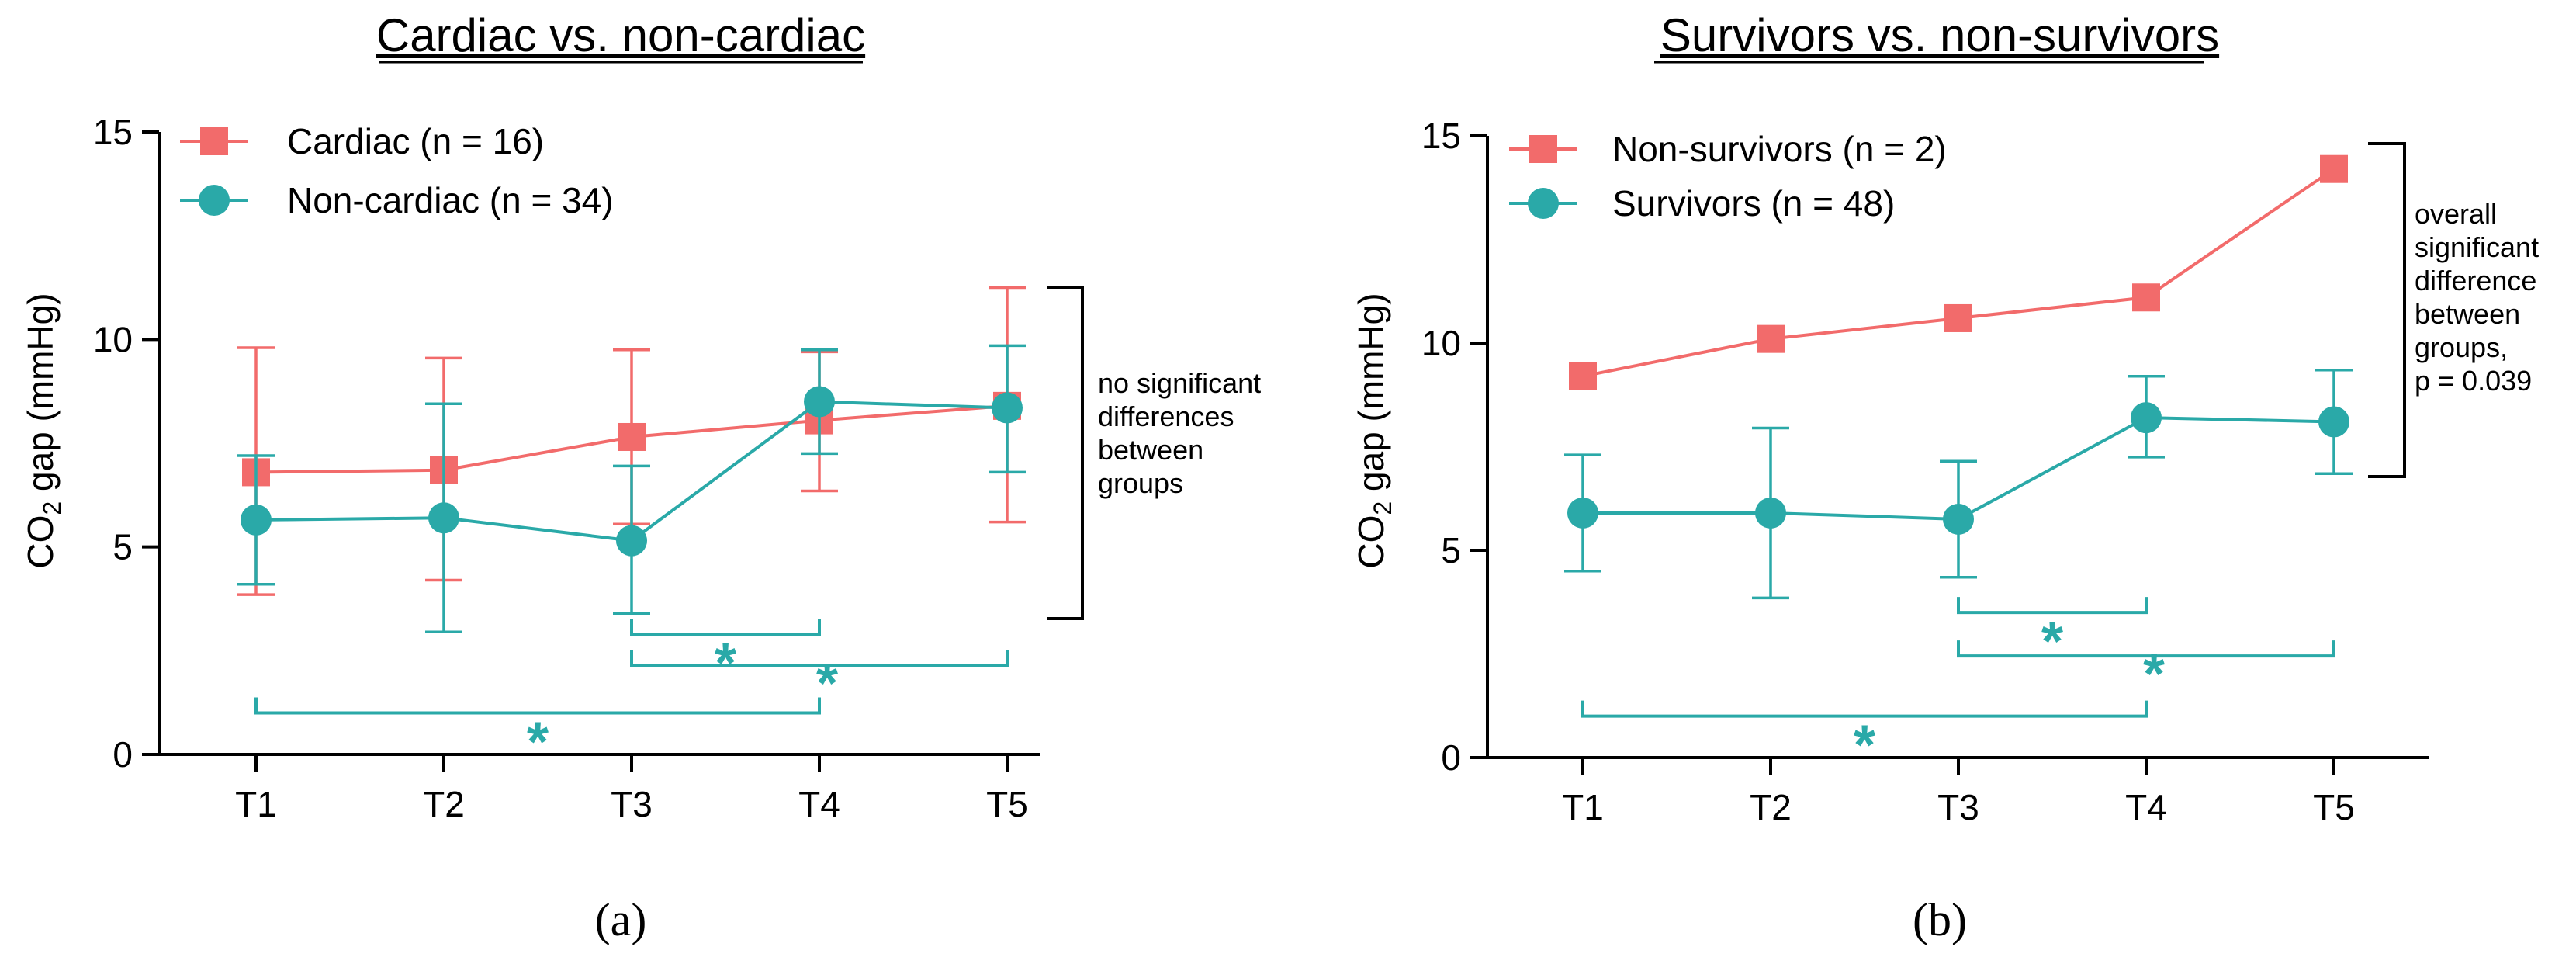  Describe the element at coordinates (2461, 347) in the screenshot. I see `bracket-note-line: groups,` at that location.